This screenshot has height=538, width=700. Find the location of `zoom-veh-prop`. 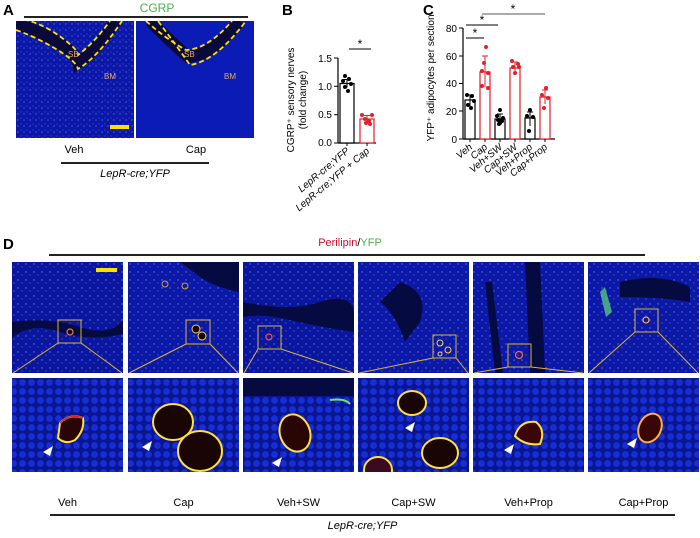

zoom-veh-prop is located at coordinates (528, 425).